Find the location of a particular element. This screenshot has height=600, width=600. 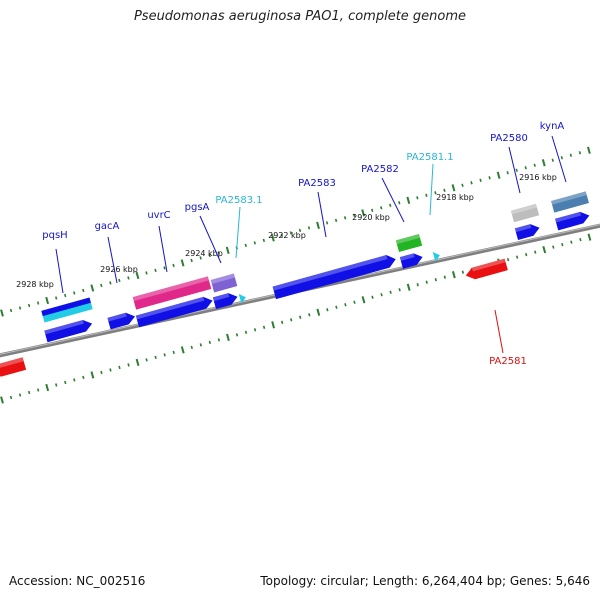

gene-label-uvrC: uvrC is located at coordinates (158, 215).